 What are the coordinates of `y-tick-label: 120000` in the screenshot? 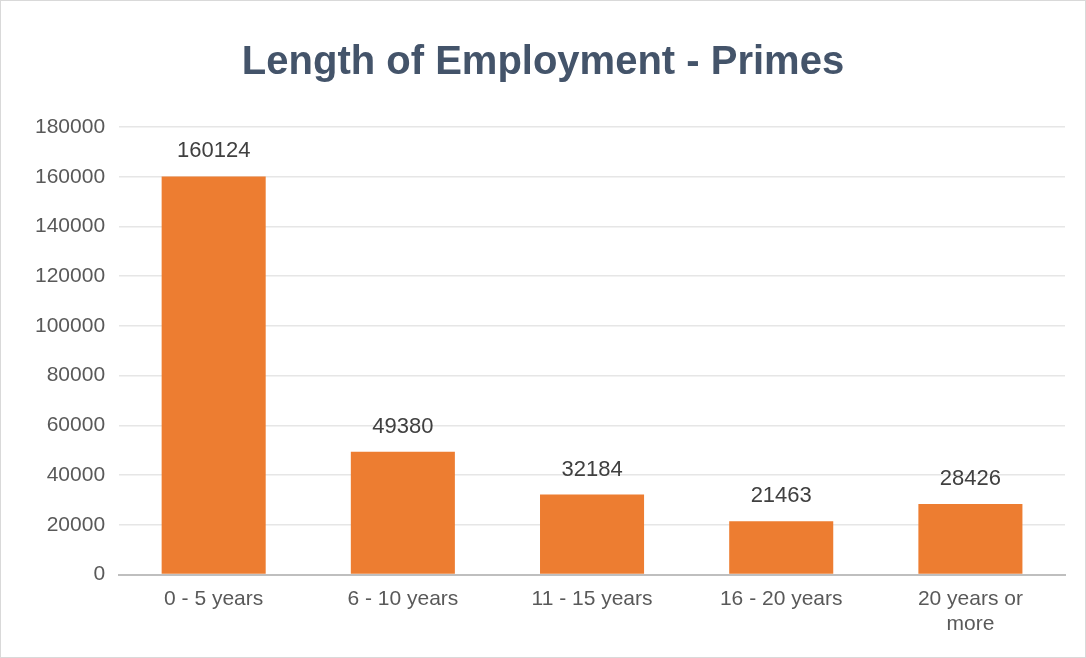 It's located at (70, 274).